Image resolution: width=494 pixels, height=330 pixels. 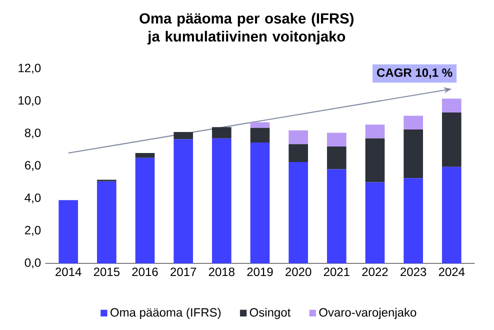 What do you see at coordinates (165, 314) in the screenshot?
I see `legend-label: Oma pääoma (IFRS)` at bounding box center [165, 314].